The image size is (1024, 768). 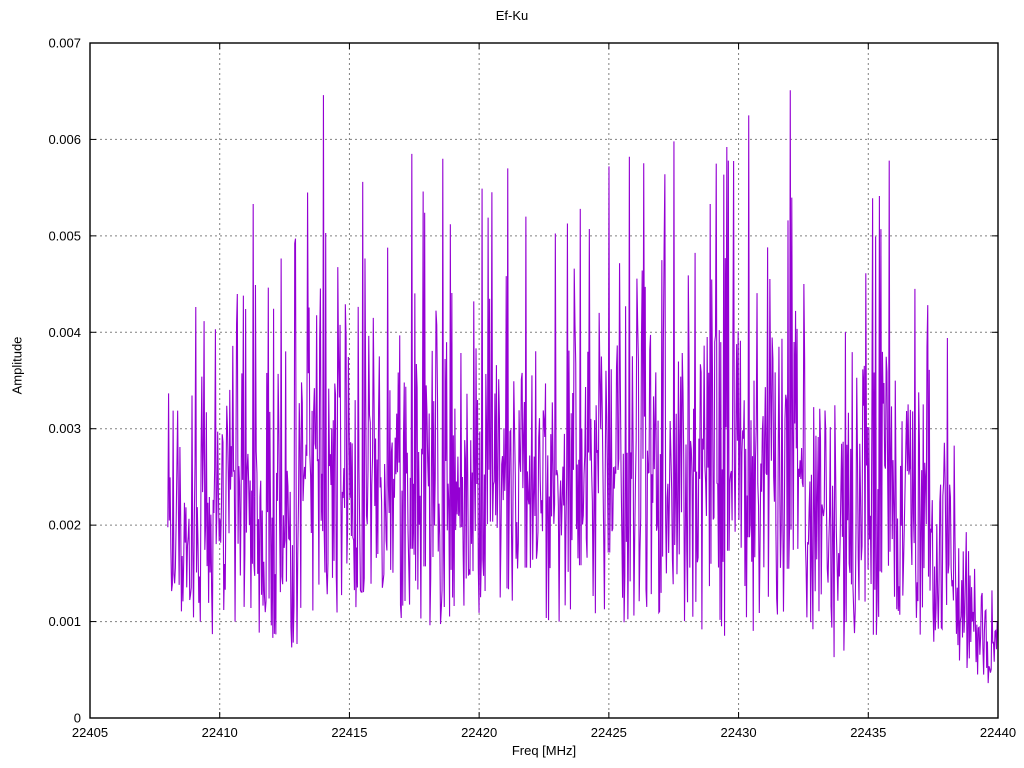 I want to click on y-tick-label: 0.003, so click(x=64, y=428).